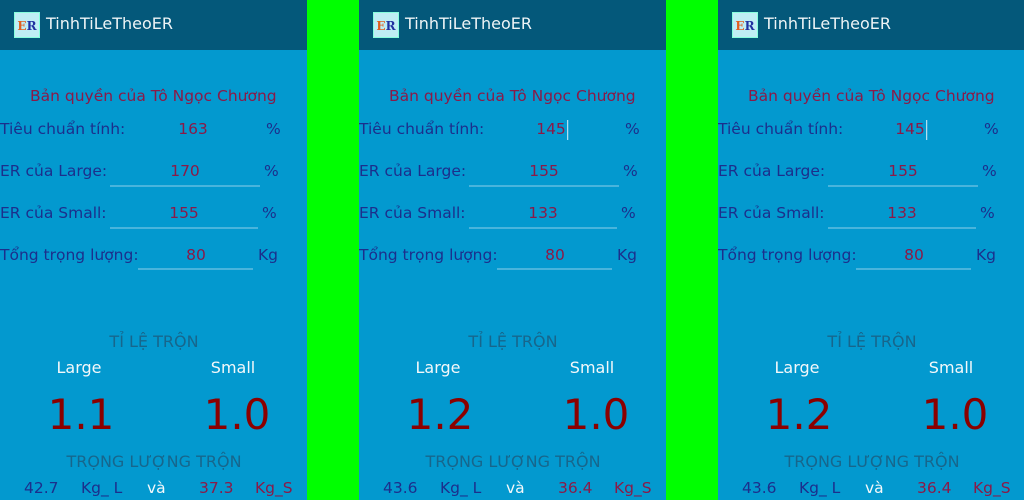  What do you see at coordinates (185, 171) in the screenshot?
I see `er-large-input: 170` at bounding box center [185, 171].